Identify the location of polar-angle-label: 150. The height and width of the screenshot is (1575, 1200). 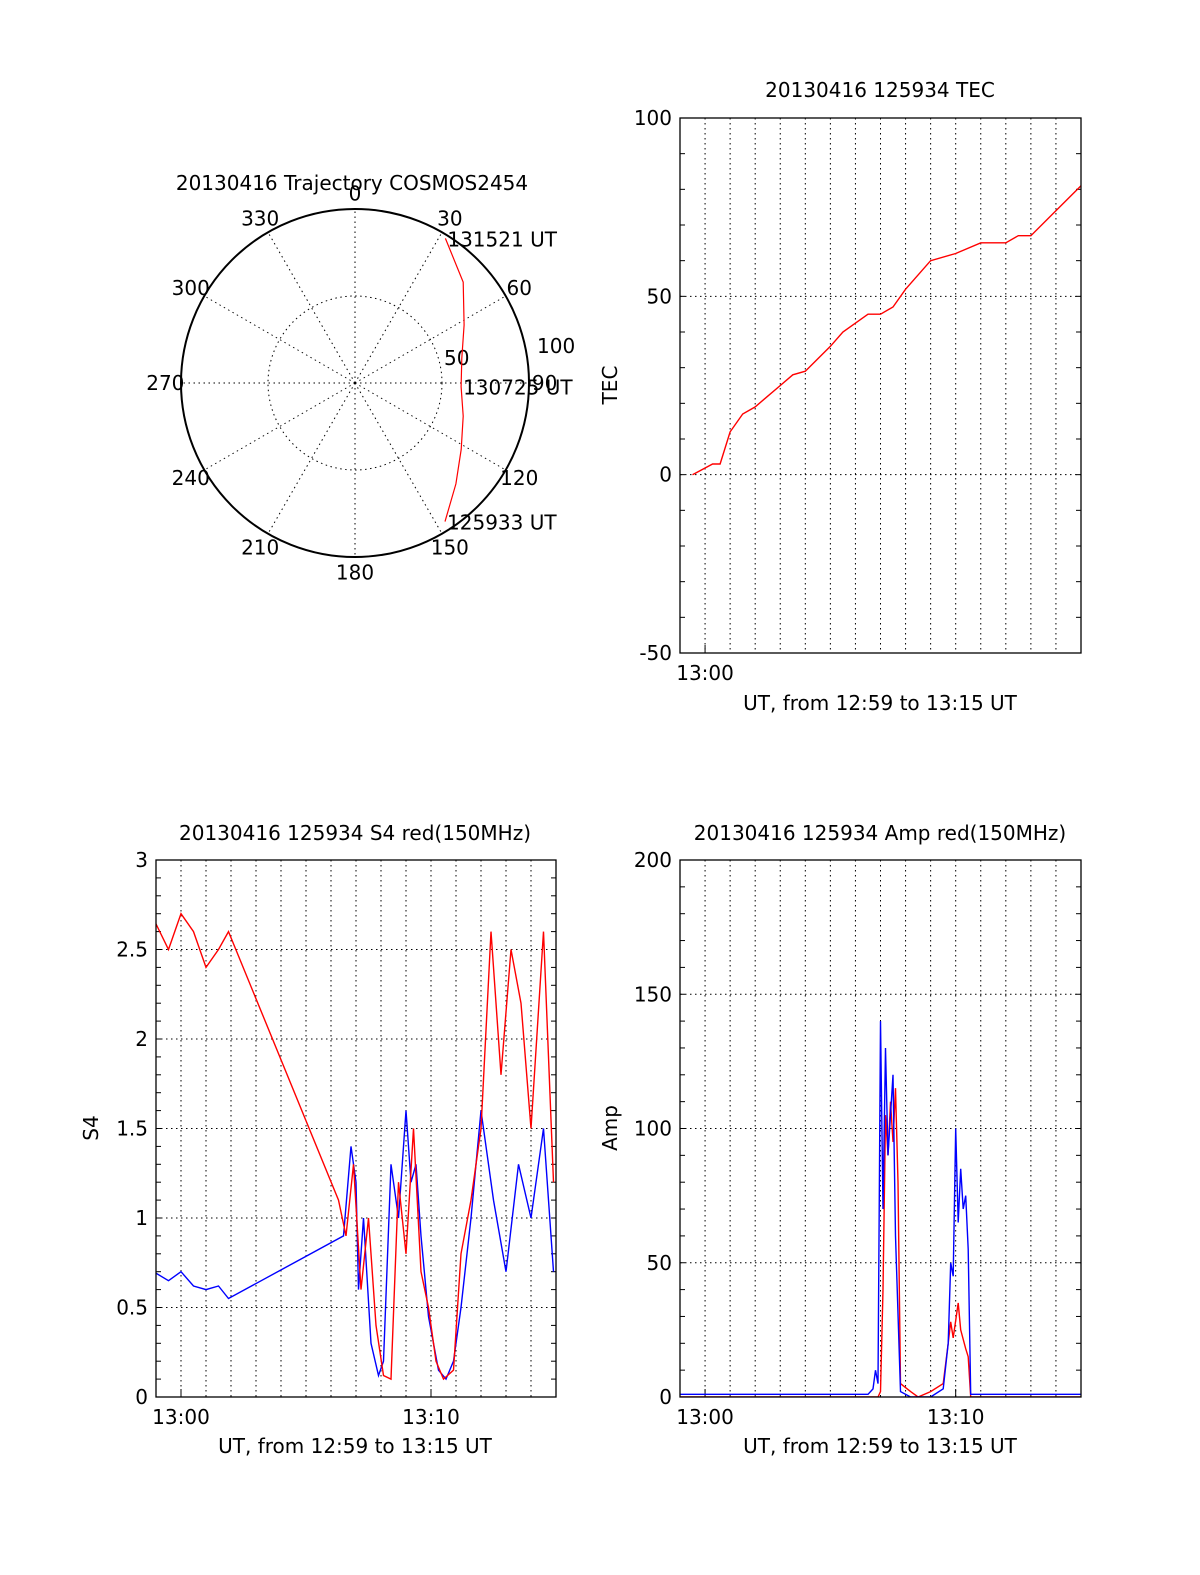
(450, 547).